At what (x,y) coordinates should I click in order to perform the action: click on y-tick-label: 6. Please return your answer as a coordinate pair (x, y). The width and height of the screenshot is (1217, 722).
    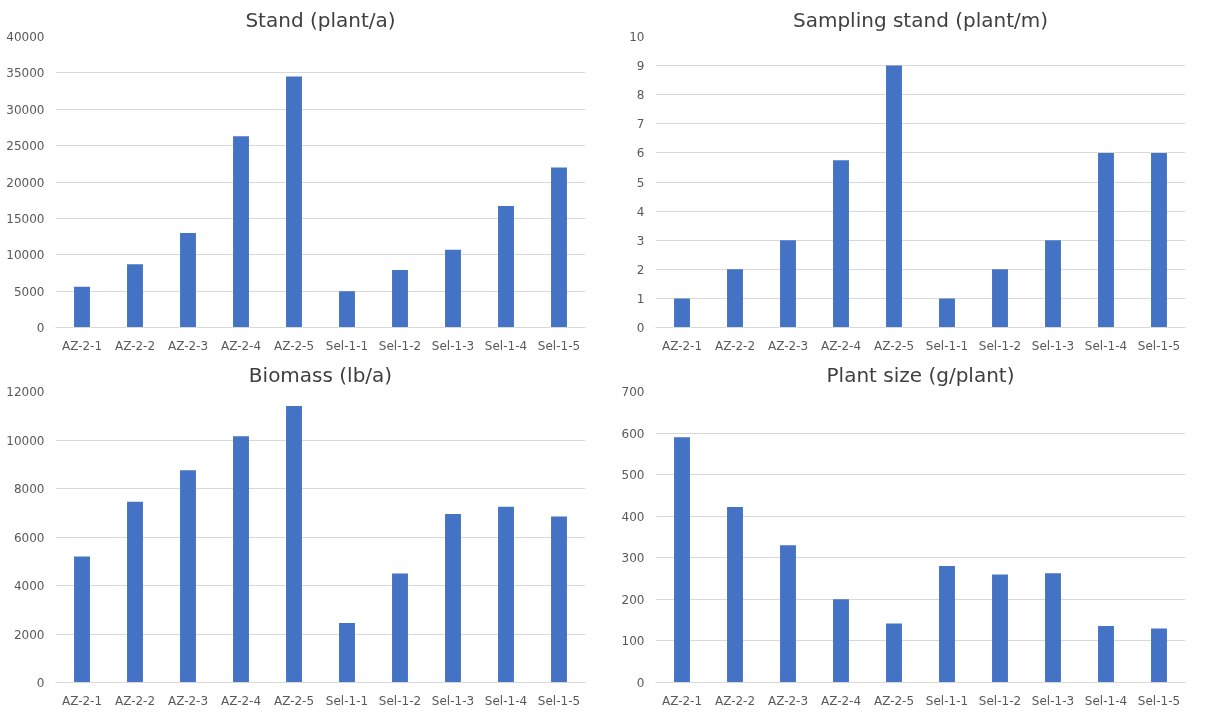
    Looking at the image, I should click on (640, 153).